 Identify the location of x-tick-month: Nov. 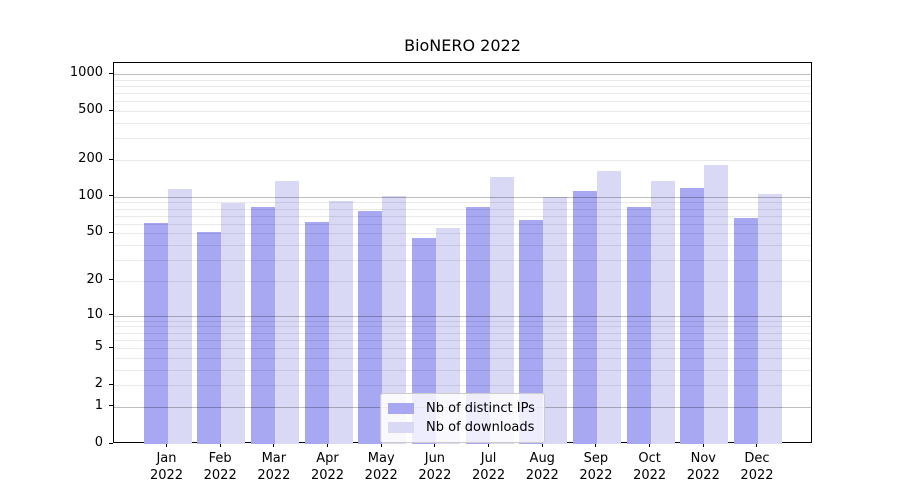
(703, 458).